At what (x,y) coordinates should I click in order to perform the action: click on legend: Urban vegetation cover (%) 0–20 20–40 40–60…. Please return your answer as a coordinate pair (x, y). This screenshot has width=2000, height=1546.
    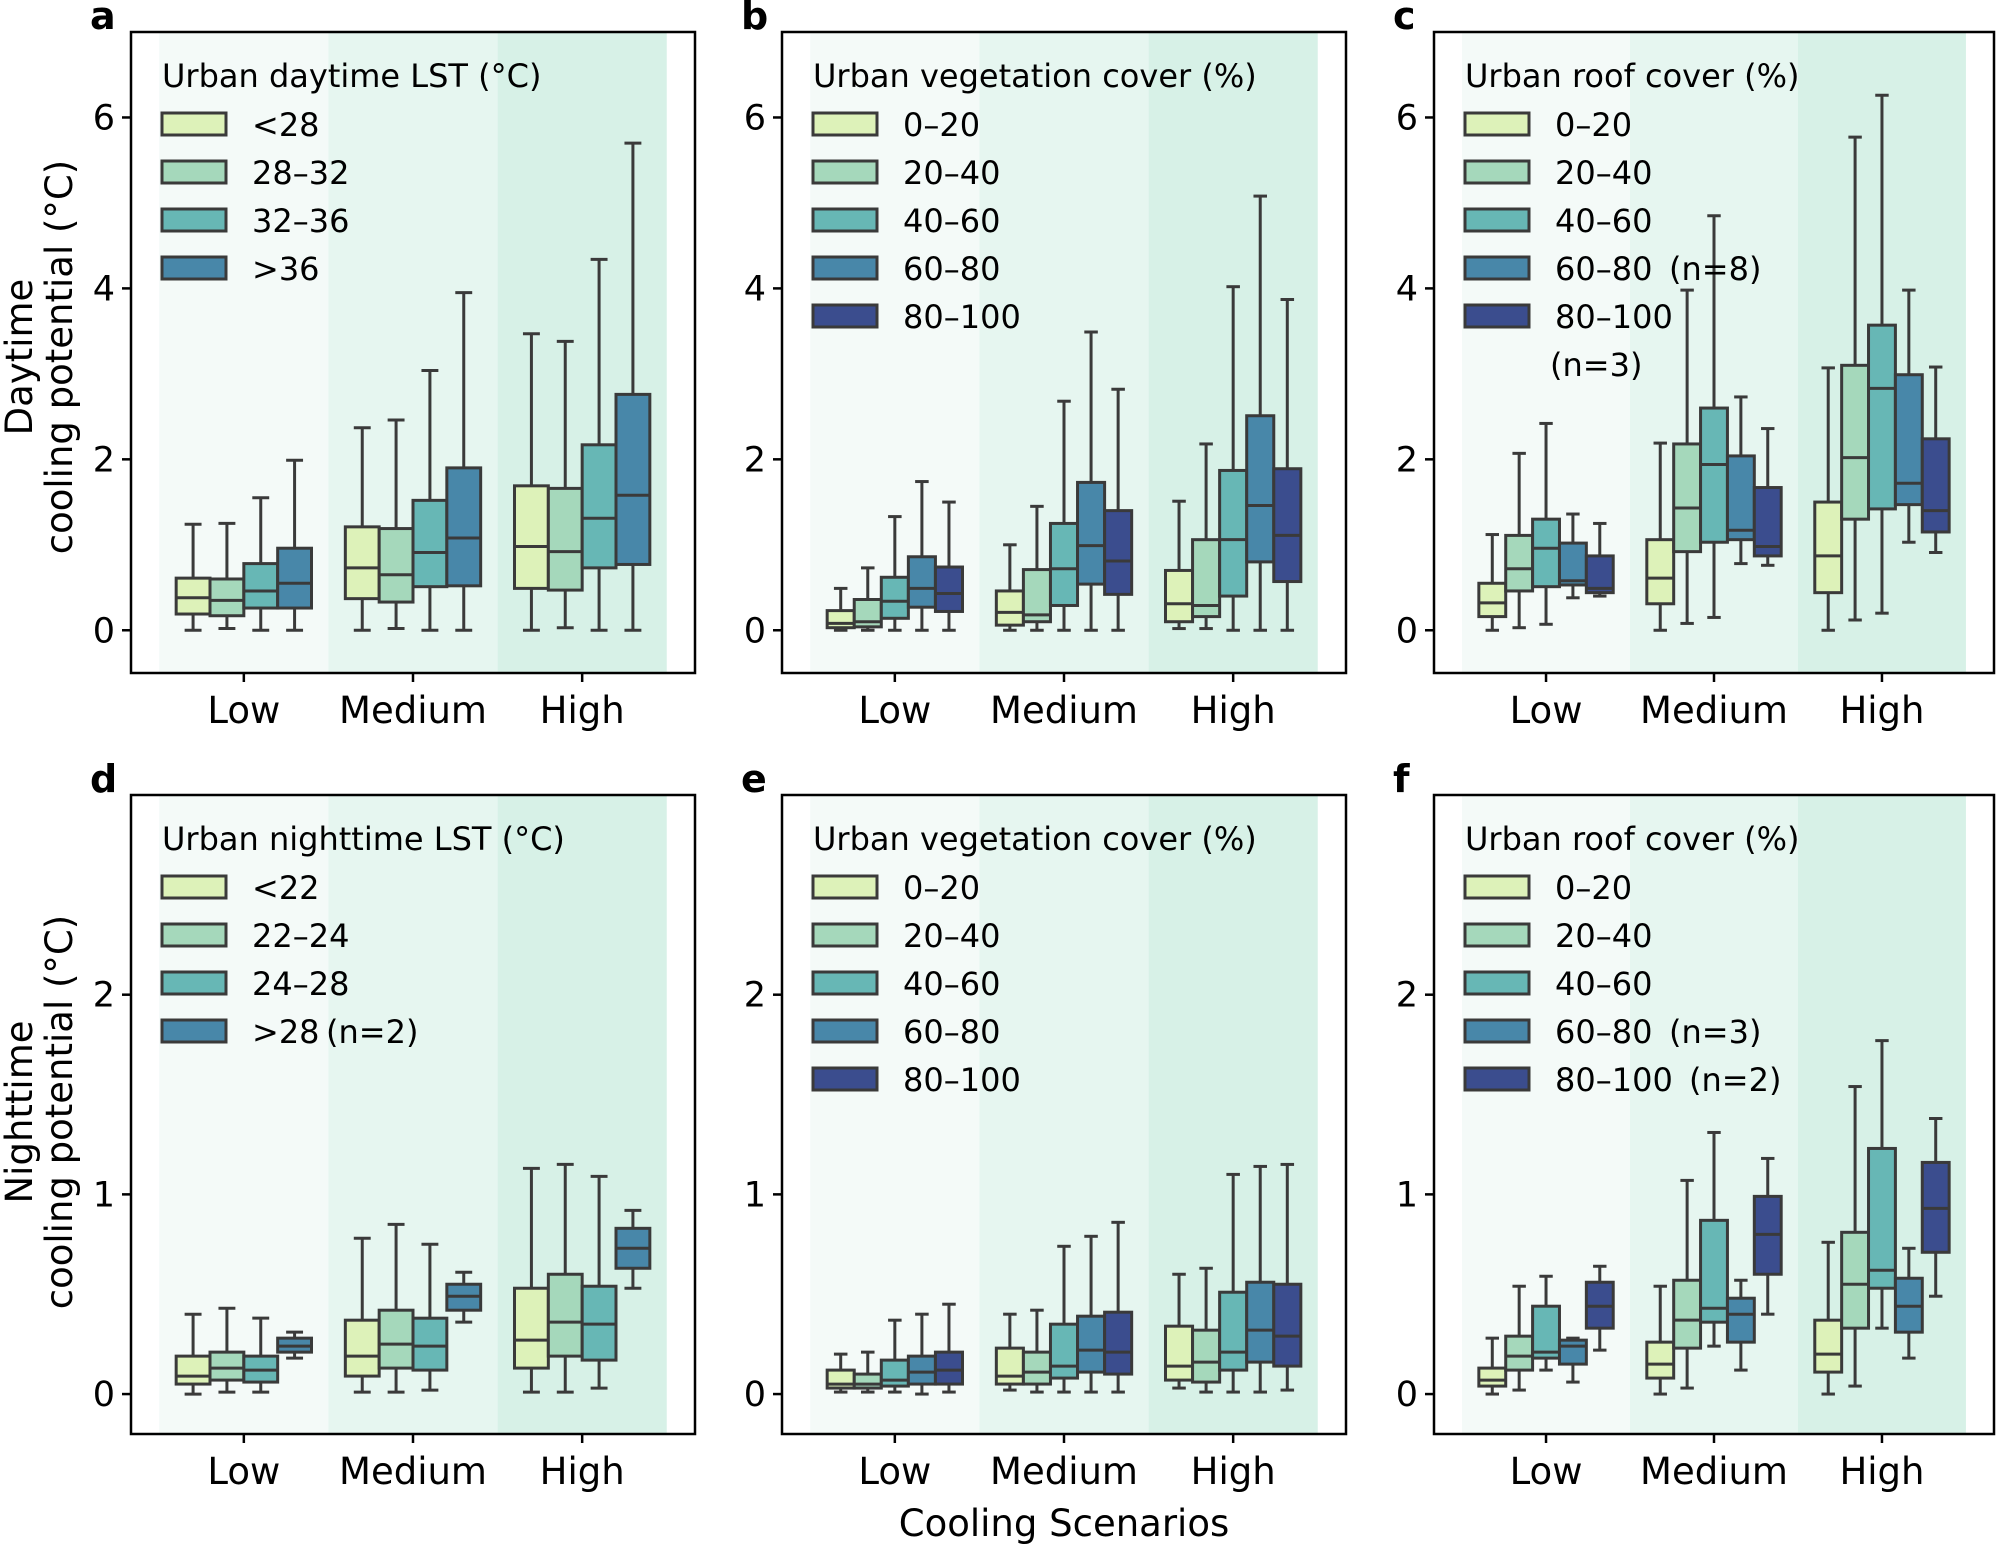
    Looking at the image, I should click on (1034, 196).